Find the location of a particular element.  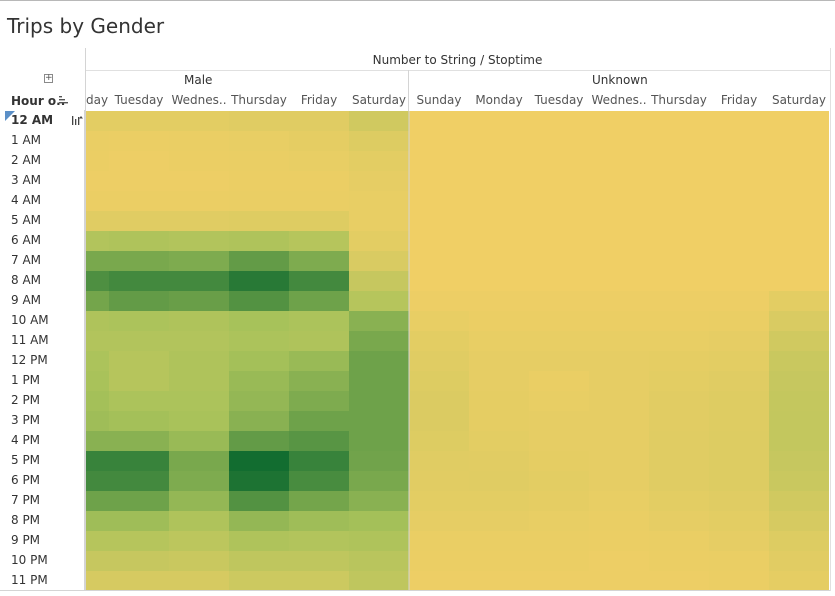

row-label: 3 AM is located at coordinates (26, 180).